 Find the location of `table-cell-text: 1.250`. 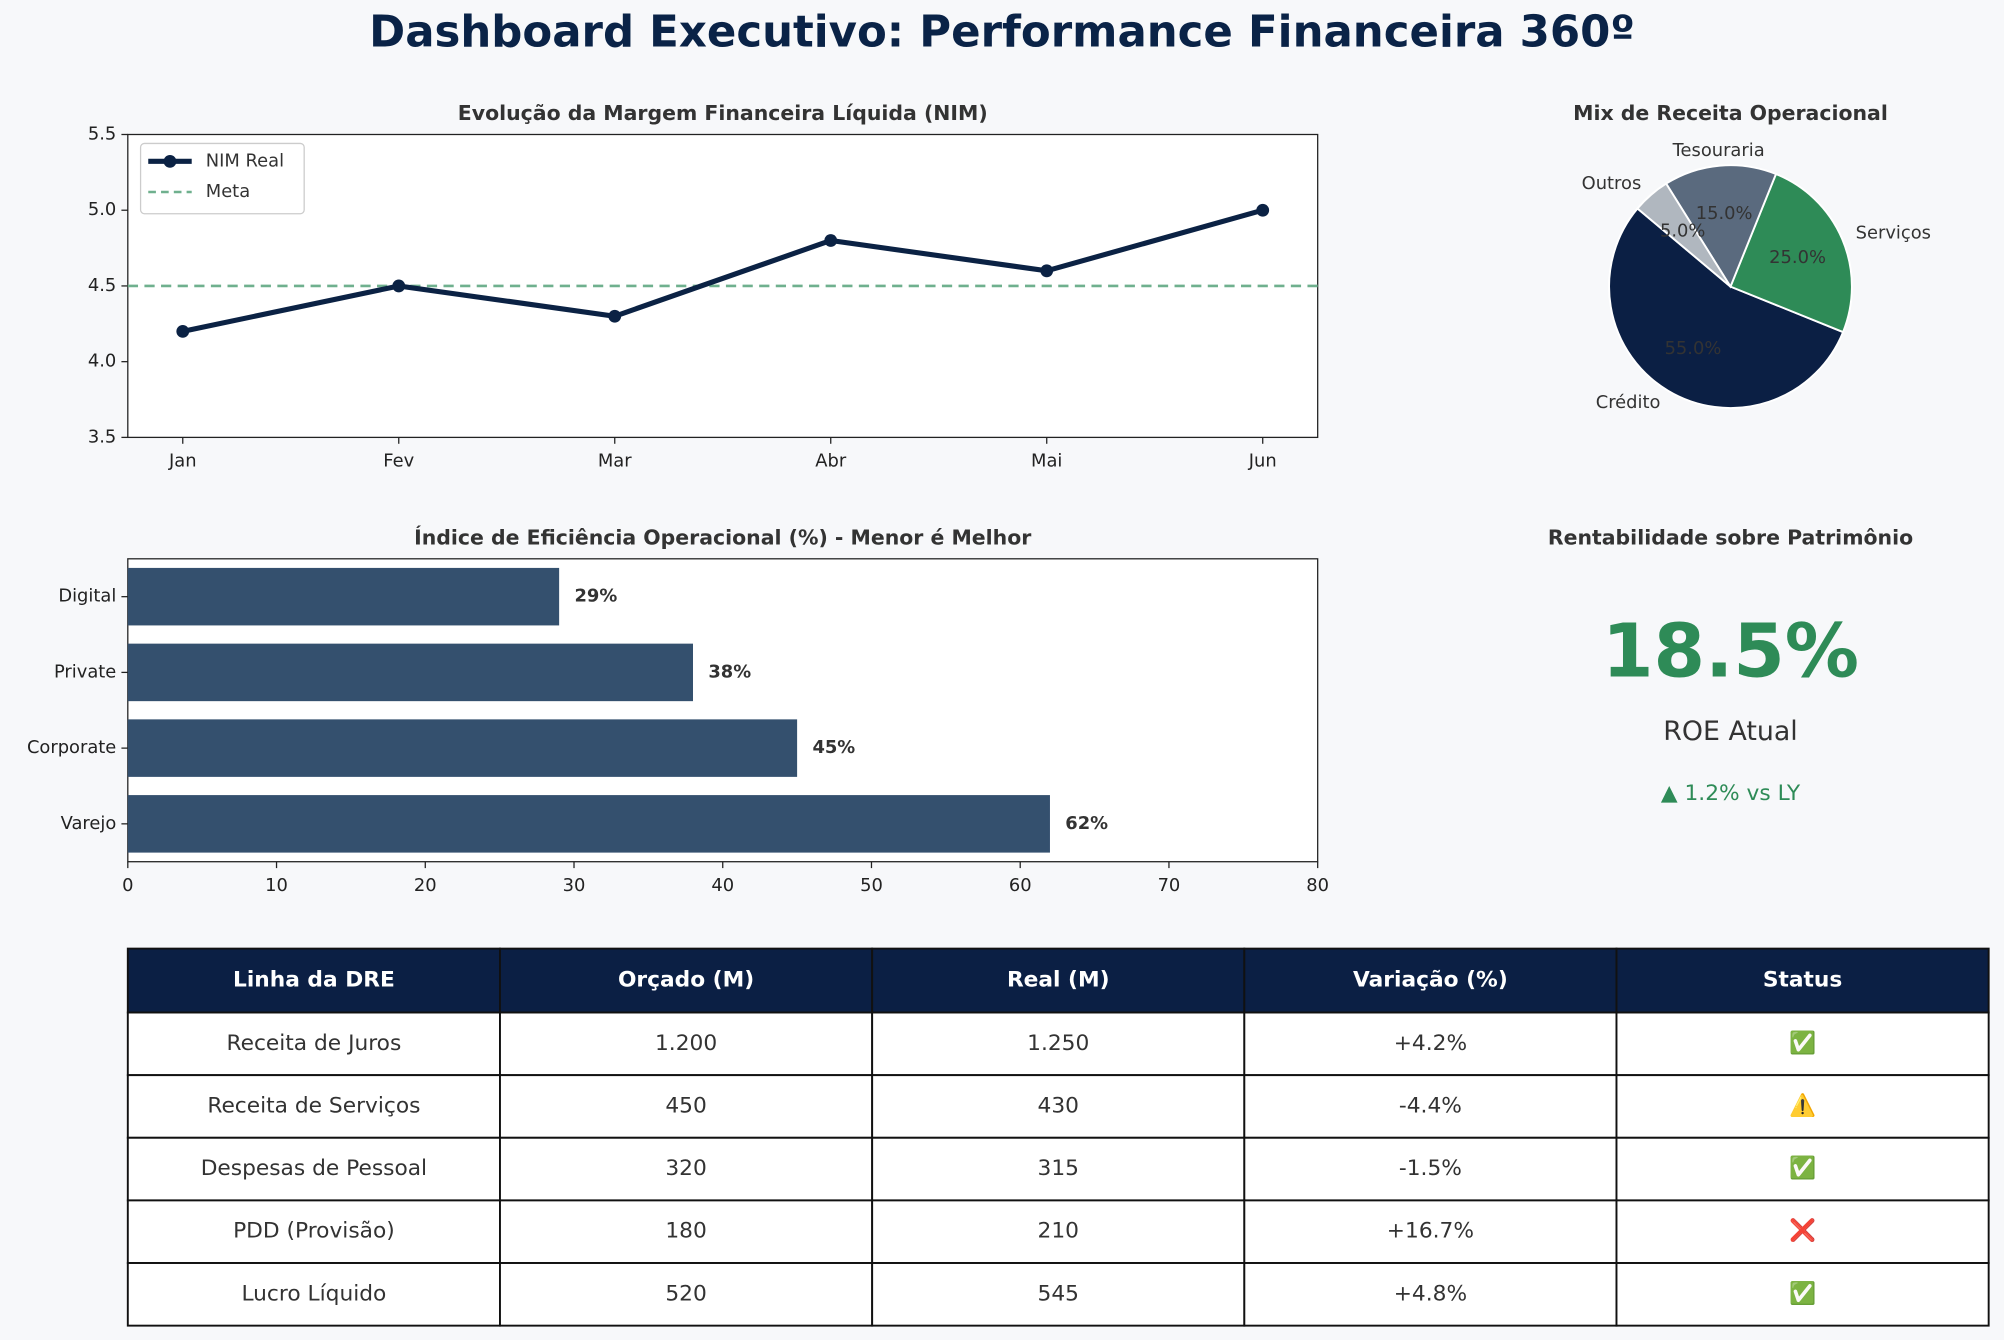

table-cell-text: 1.250 is located at coordinates (1058, 1043).